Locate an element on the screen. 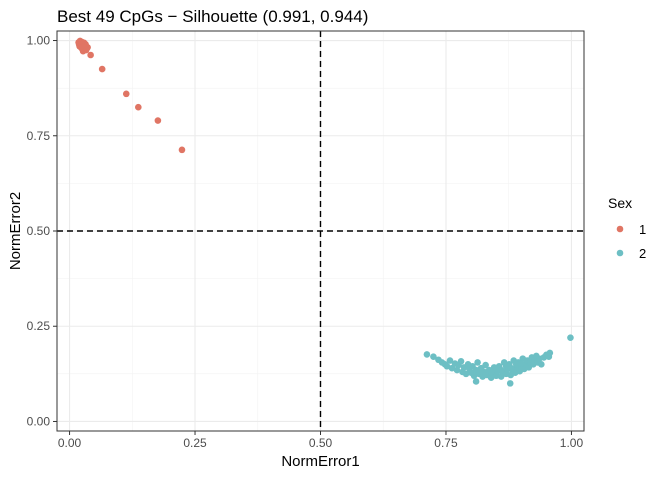 Image resolution: width=662 pixels, height=480 pixels. legend-items: 12 is located at coordinates (631, 241).